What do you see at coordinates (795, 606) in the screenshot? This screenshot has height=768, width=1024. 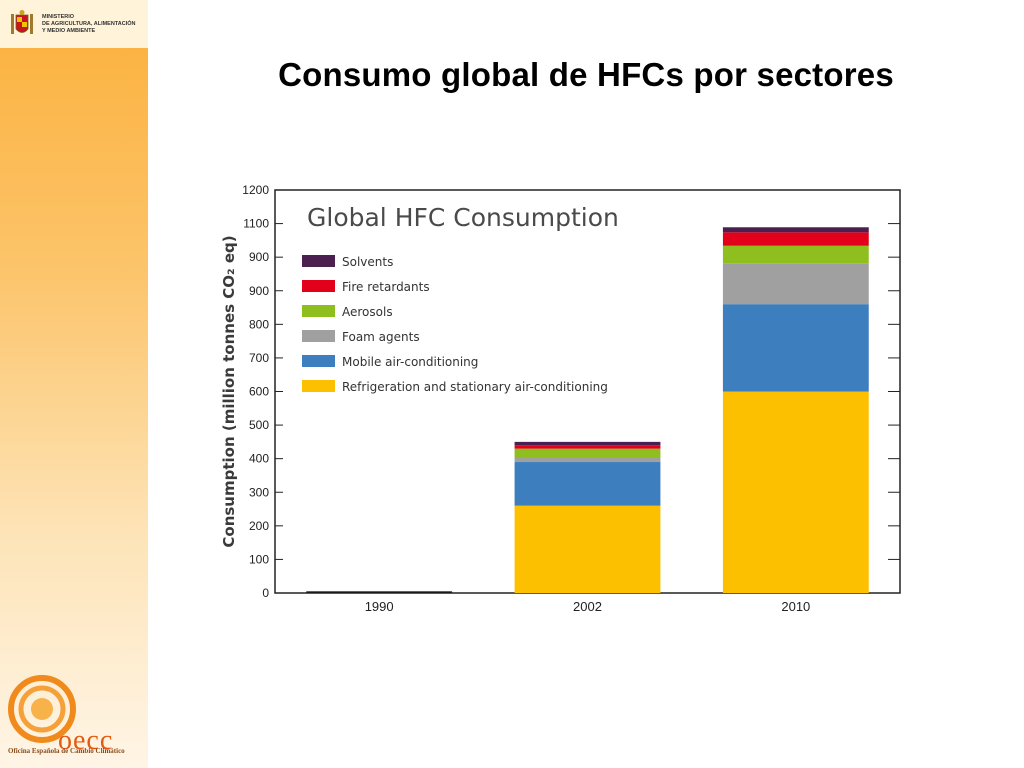 I see `x-tick-label: 2010` at bounding box center [795, 606].